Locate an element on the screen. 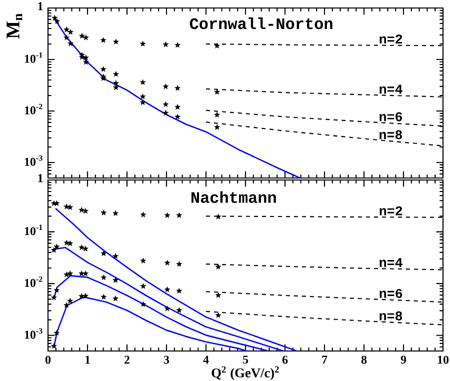 This screenshot has height=381, width=450. x-tick-label: 5 is located at coordinates (245, 360).